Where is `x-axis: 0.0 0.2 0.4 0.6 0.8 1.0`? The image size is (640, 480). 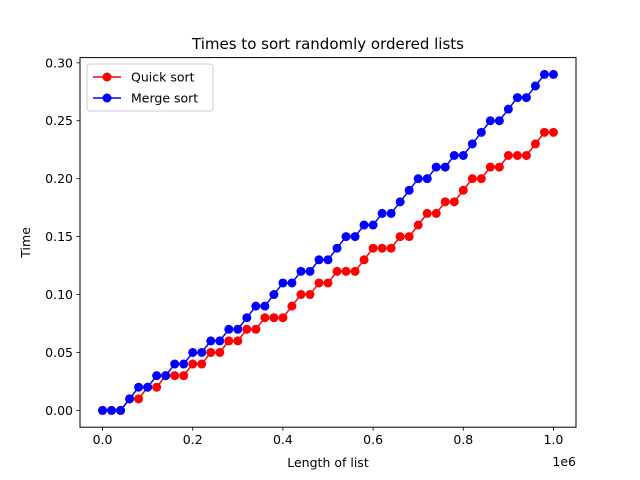
x-axis: 0.0 0.2 0.4 0.6 0.8 1.0 is located at coordinates (328, 437).